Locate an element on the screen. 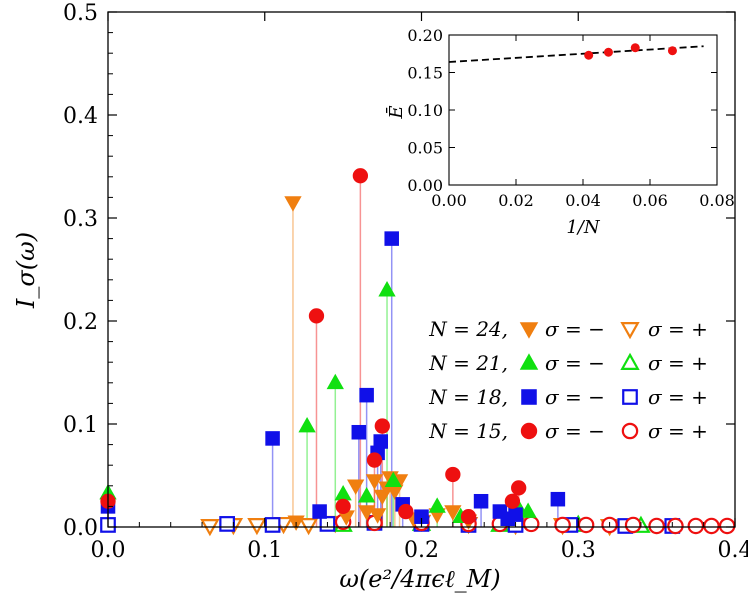 The height and width of the screenshot is (602, 748). y-axis-label: I_σ(ω) is located at coordinates (26, 270).